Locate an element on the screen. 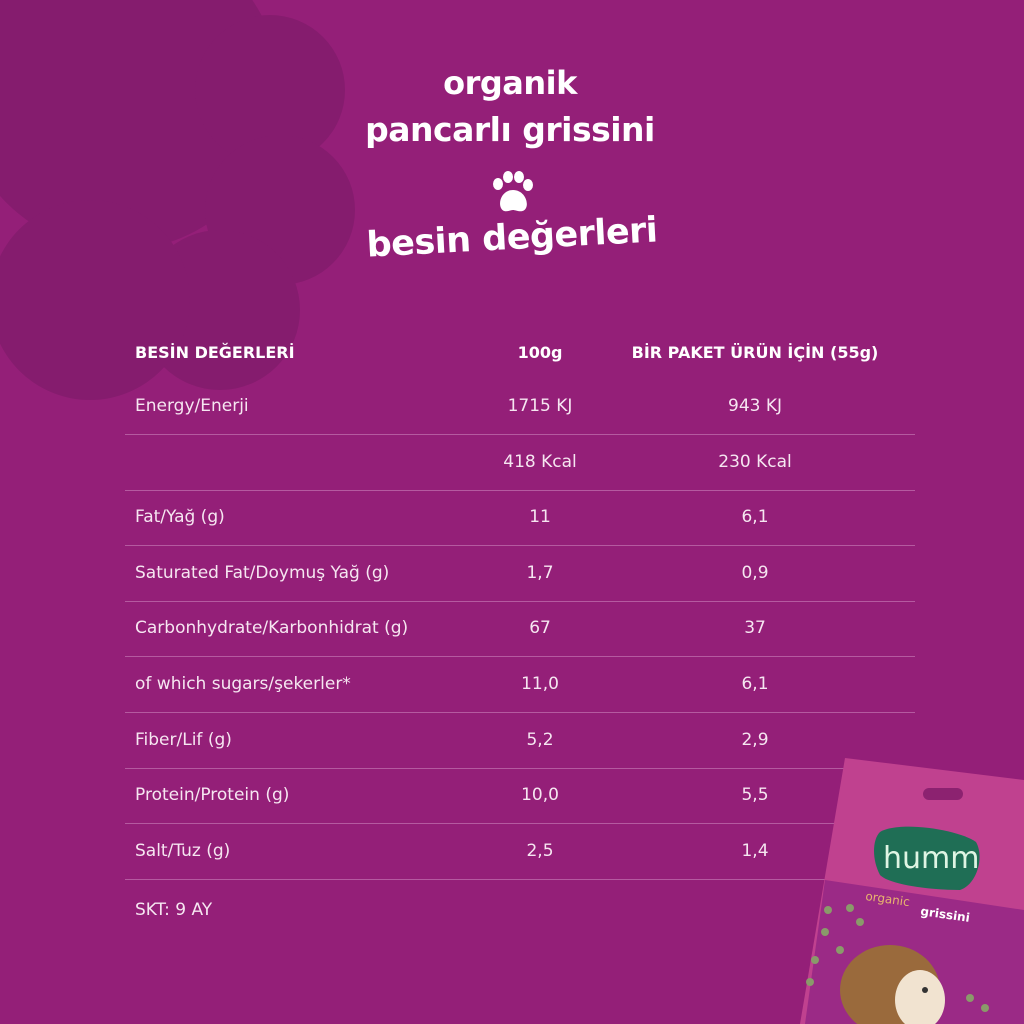 The width and height of the screenshot is (1024, 1024). table-row: 418 Kcal 230 Kcal is located at coordinates (520, 463).